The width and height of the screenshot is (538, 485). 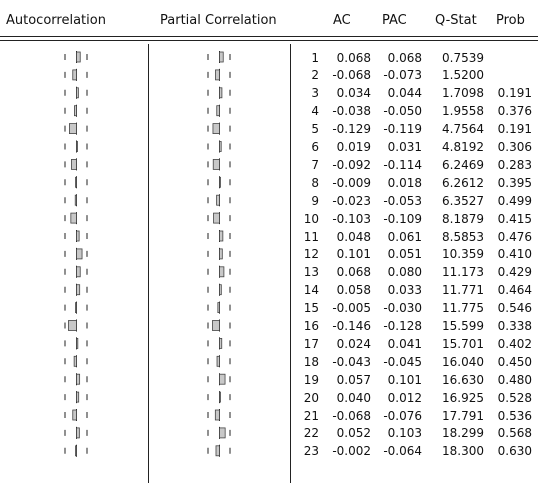 What do you see at coordinates (351, 75) in the screenshot?
I see `cell-ac-2: -0.068` at bounding box center [351, 75].